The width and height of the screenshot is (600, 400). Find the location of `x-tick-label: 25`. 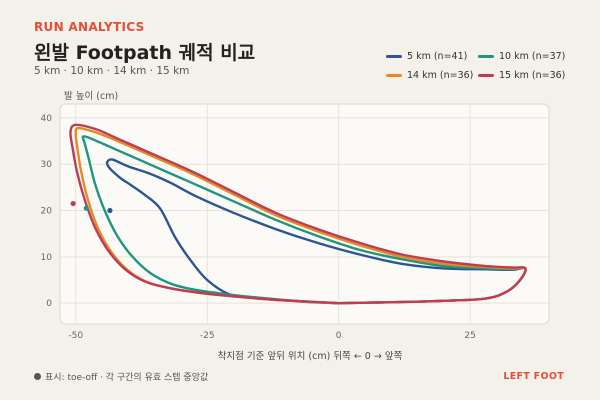

x-tick-label: 25 is located at coordinates (469, 336).